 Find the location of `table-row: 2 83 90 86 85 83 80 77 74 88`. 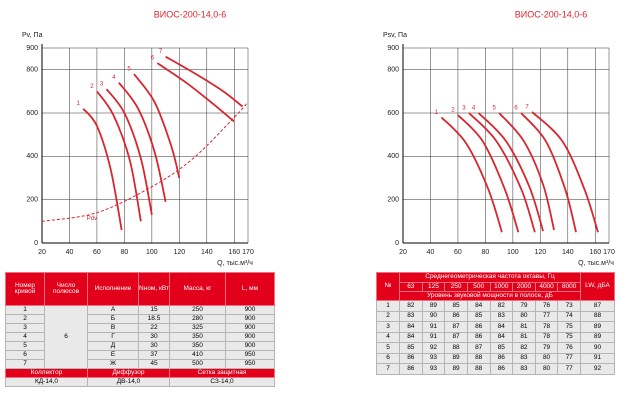

table-row: 2 83 90 86 85 83 80 77 74 88 is located at coordinates (495, 316).